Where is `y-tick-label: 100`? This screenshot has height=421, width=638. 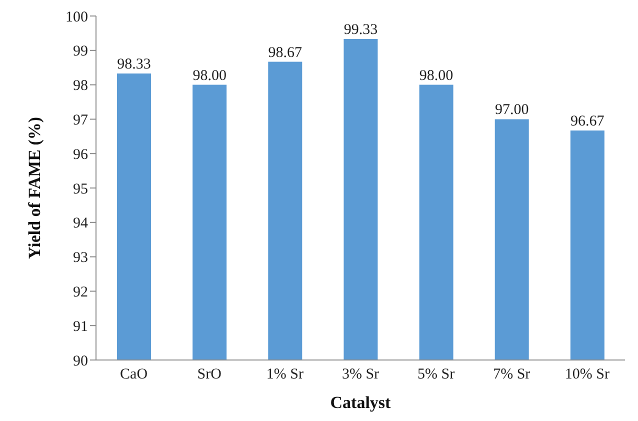 y-tick-label: 100 is located at coordinates (77, 17).